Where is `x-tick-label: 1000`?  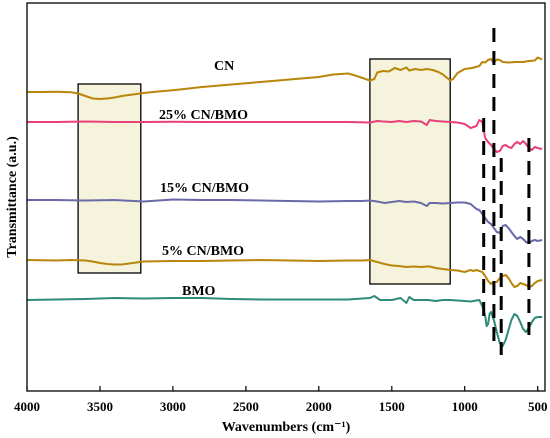
x-tick-label: 1000 is located at coordinates (465, 406).